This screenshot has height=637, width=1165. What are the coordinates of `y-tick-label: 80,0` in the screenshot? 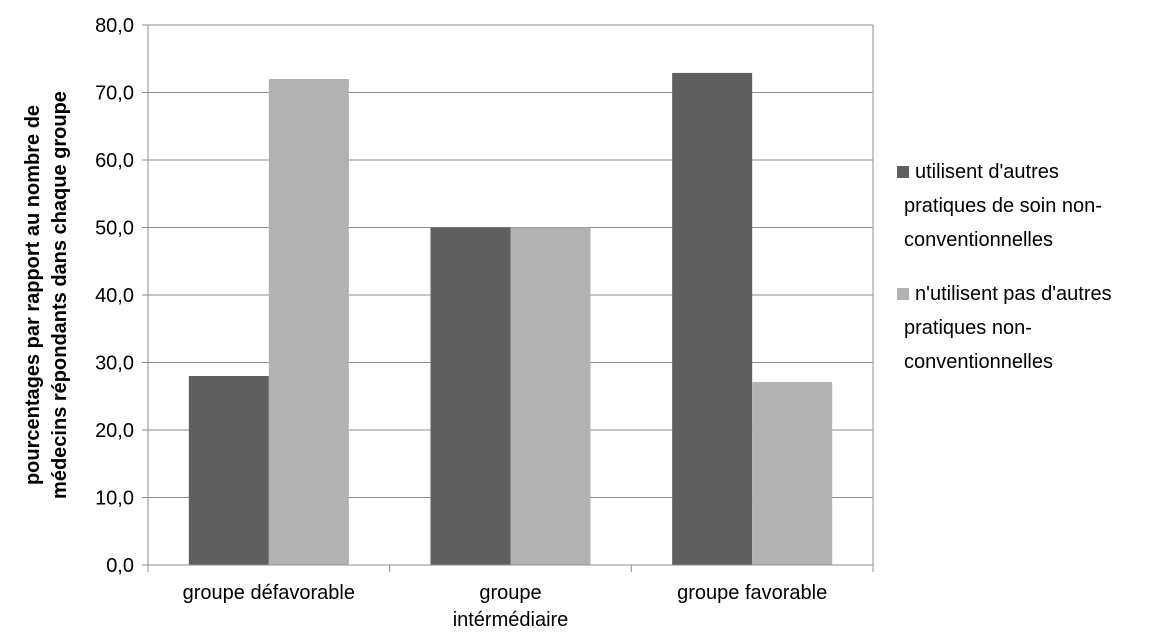 It's located at (114, 26).